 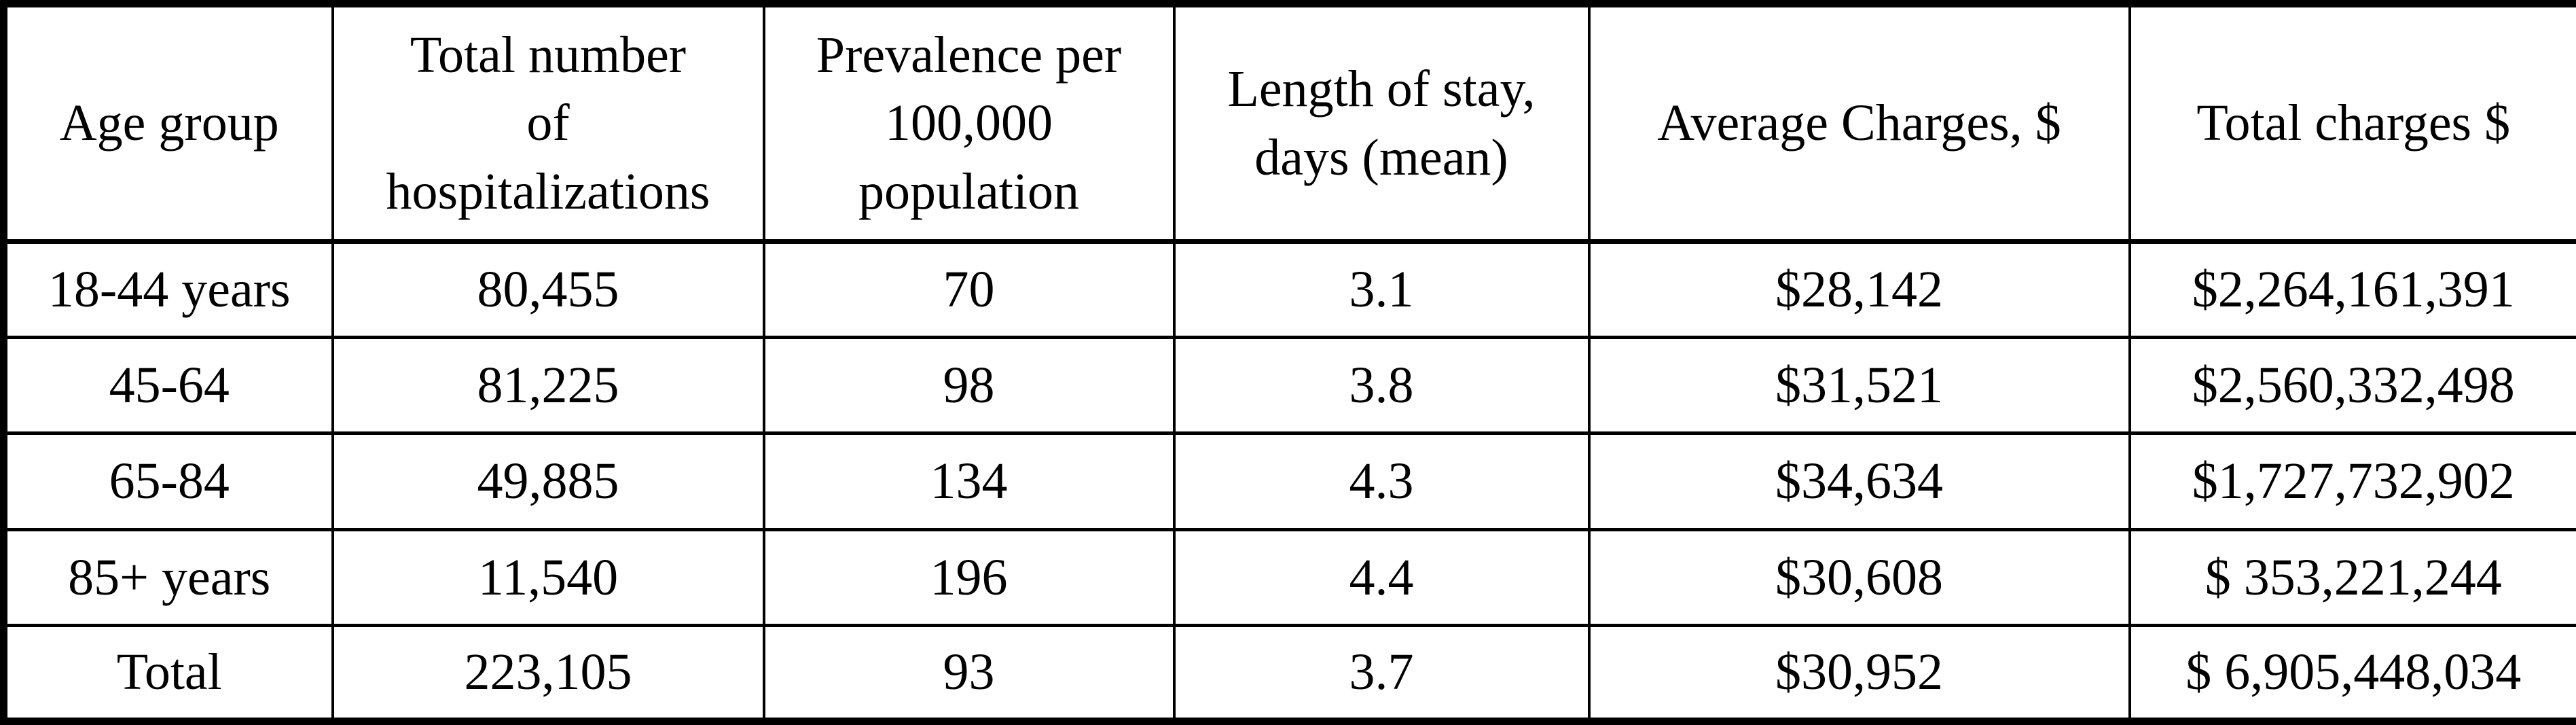 I want to click on cell-length-of-stay: 3.8, so click(x=1381, y=386).